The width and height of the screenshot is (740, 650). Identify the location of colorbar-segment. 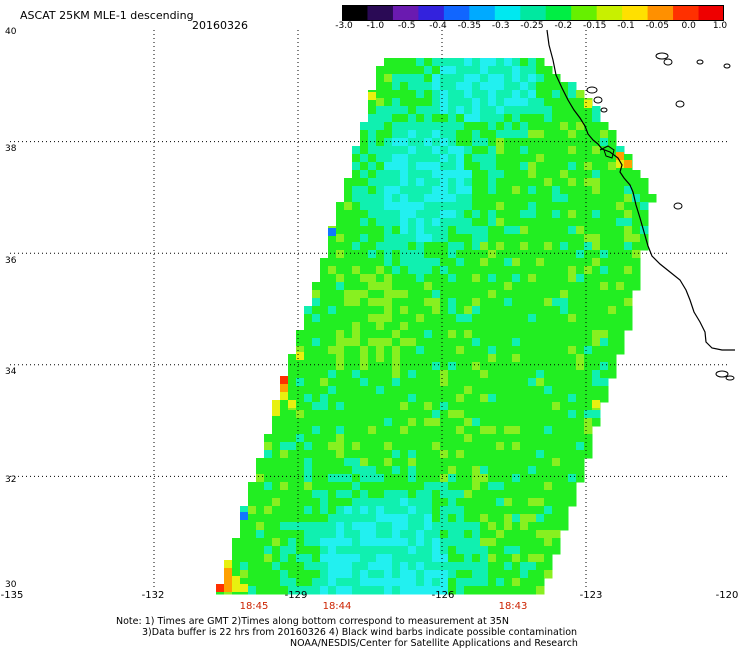
(380, 13).